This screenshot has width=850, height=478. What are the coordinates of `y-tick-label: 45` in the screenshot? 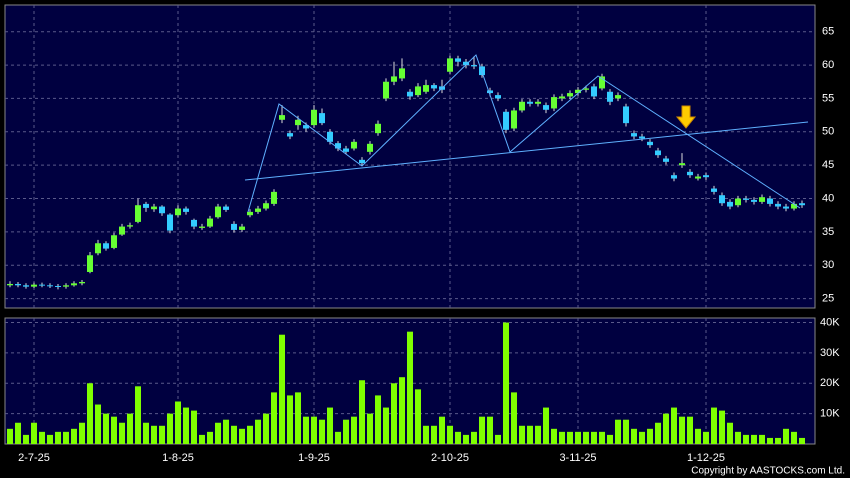 It's located at (828, 165).